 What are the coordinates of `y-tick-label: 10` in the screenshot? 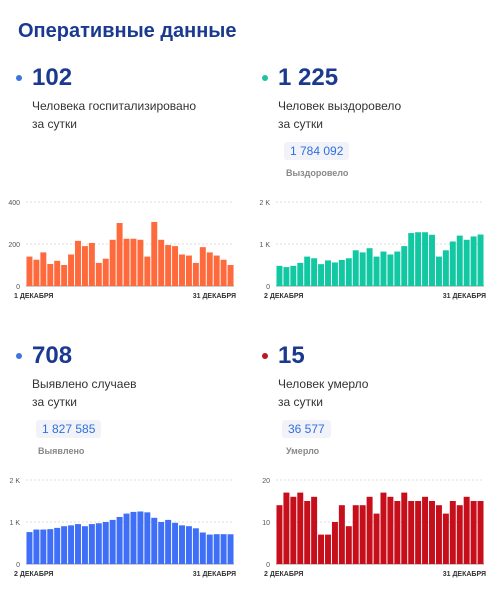 It's located at (266, 523).